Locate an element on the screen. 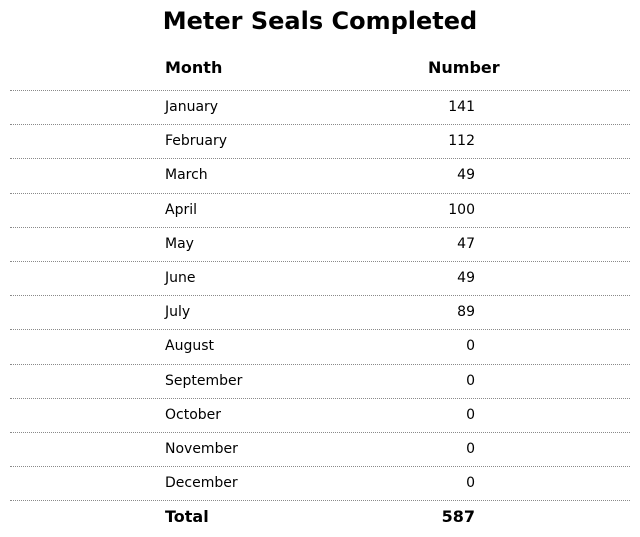  month-cell: August is located at coordinates (189, 346).